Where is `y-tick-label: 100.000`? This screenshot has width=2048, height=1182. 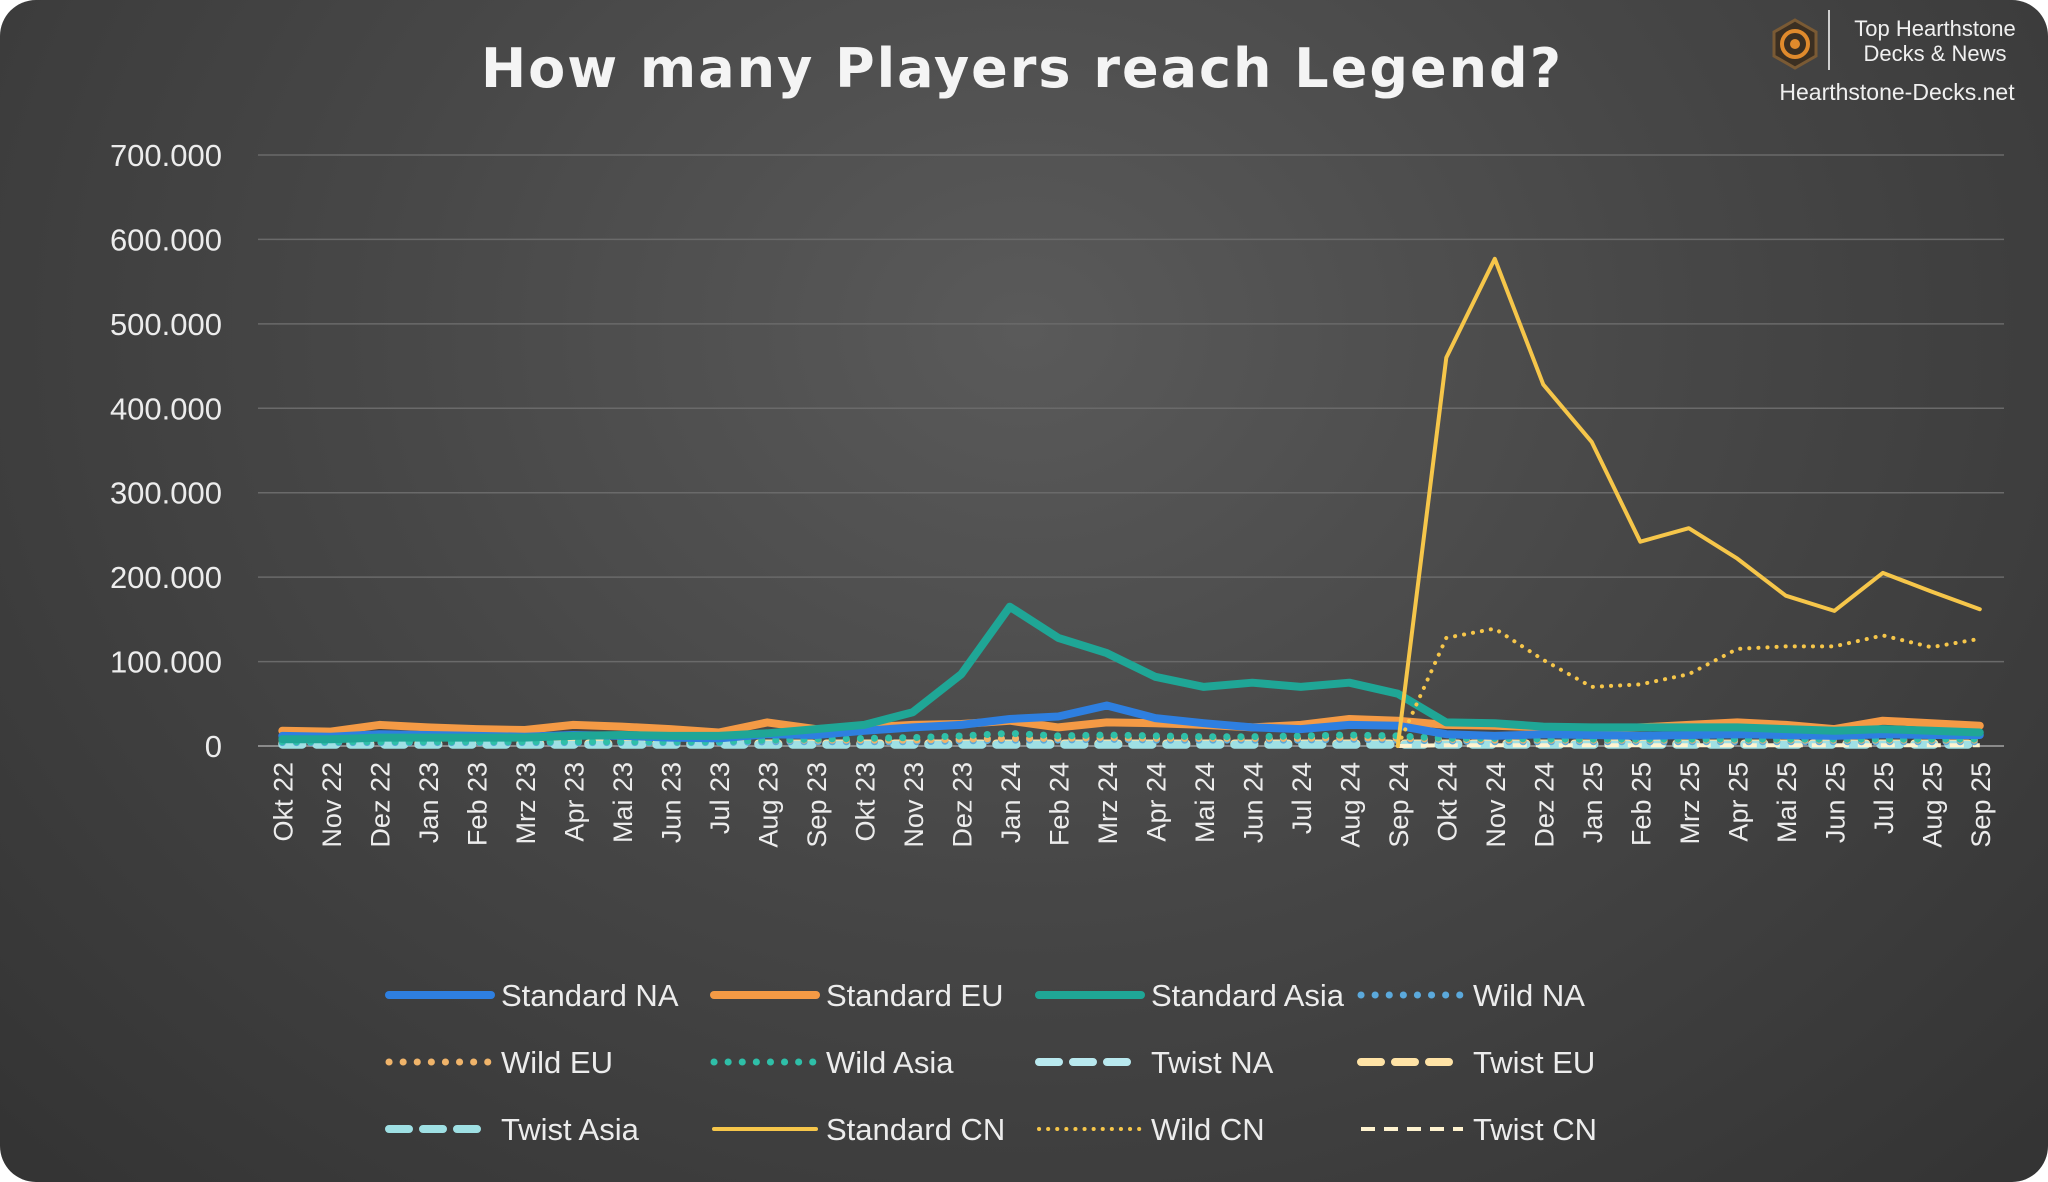
y-tick-label: 100.000 is located at coordinates (166, 662).